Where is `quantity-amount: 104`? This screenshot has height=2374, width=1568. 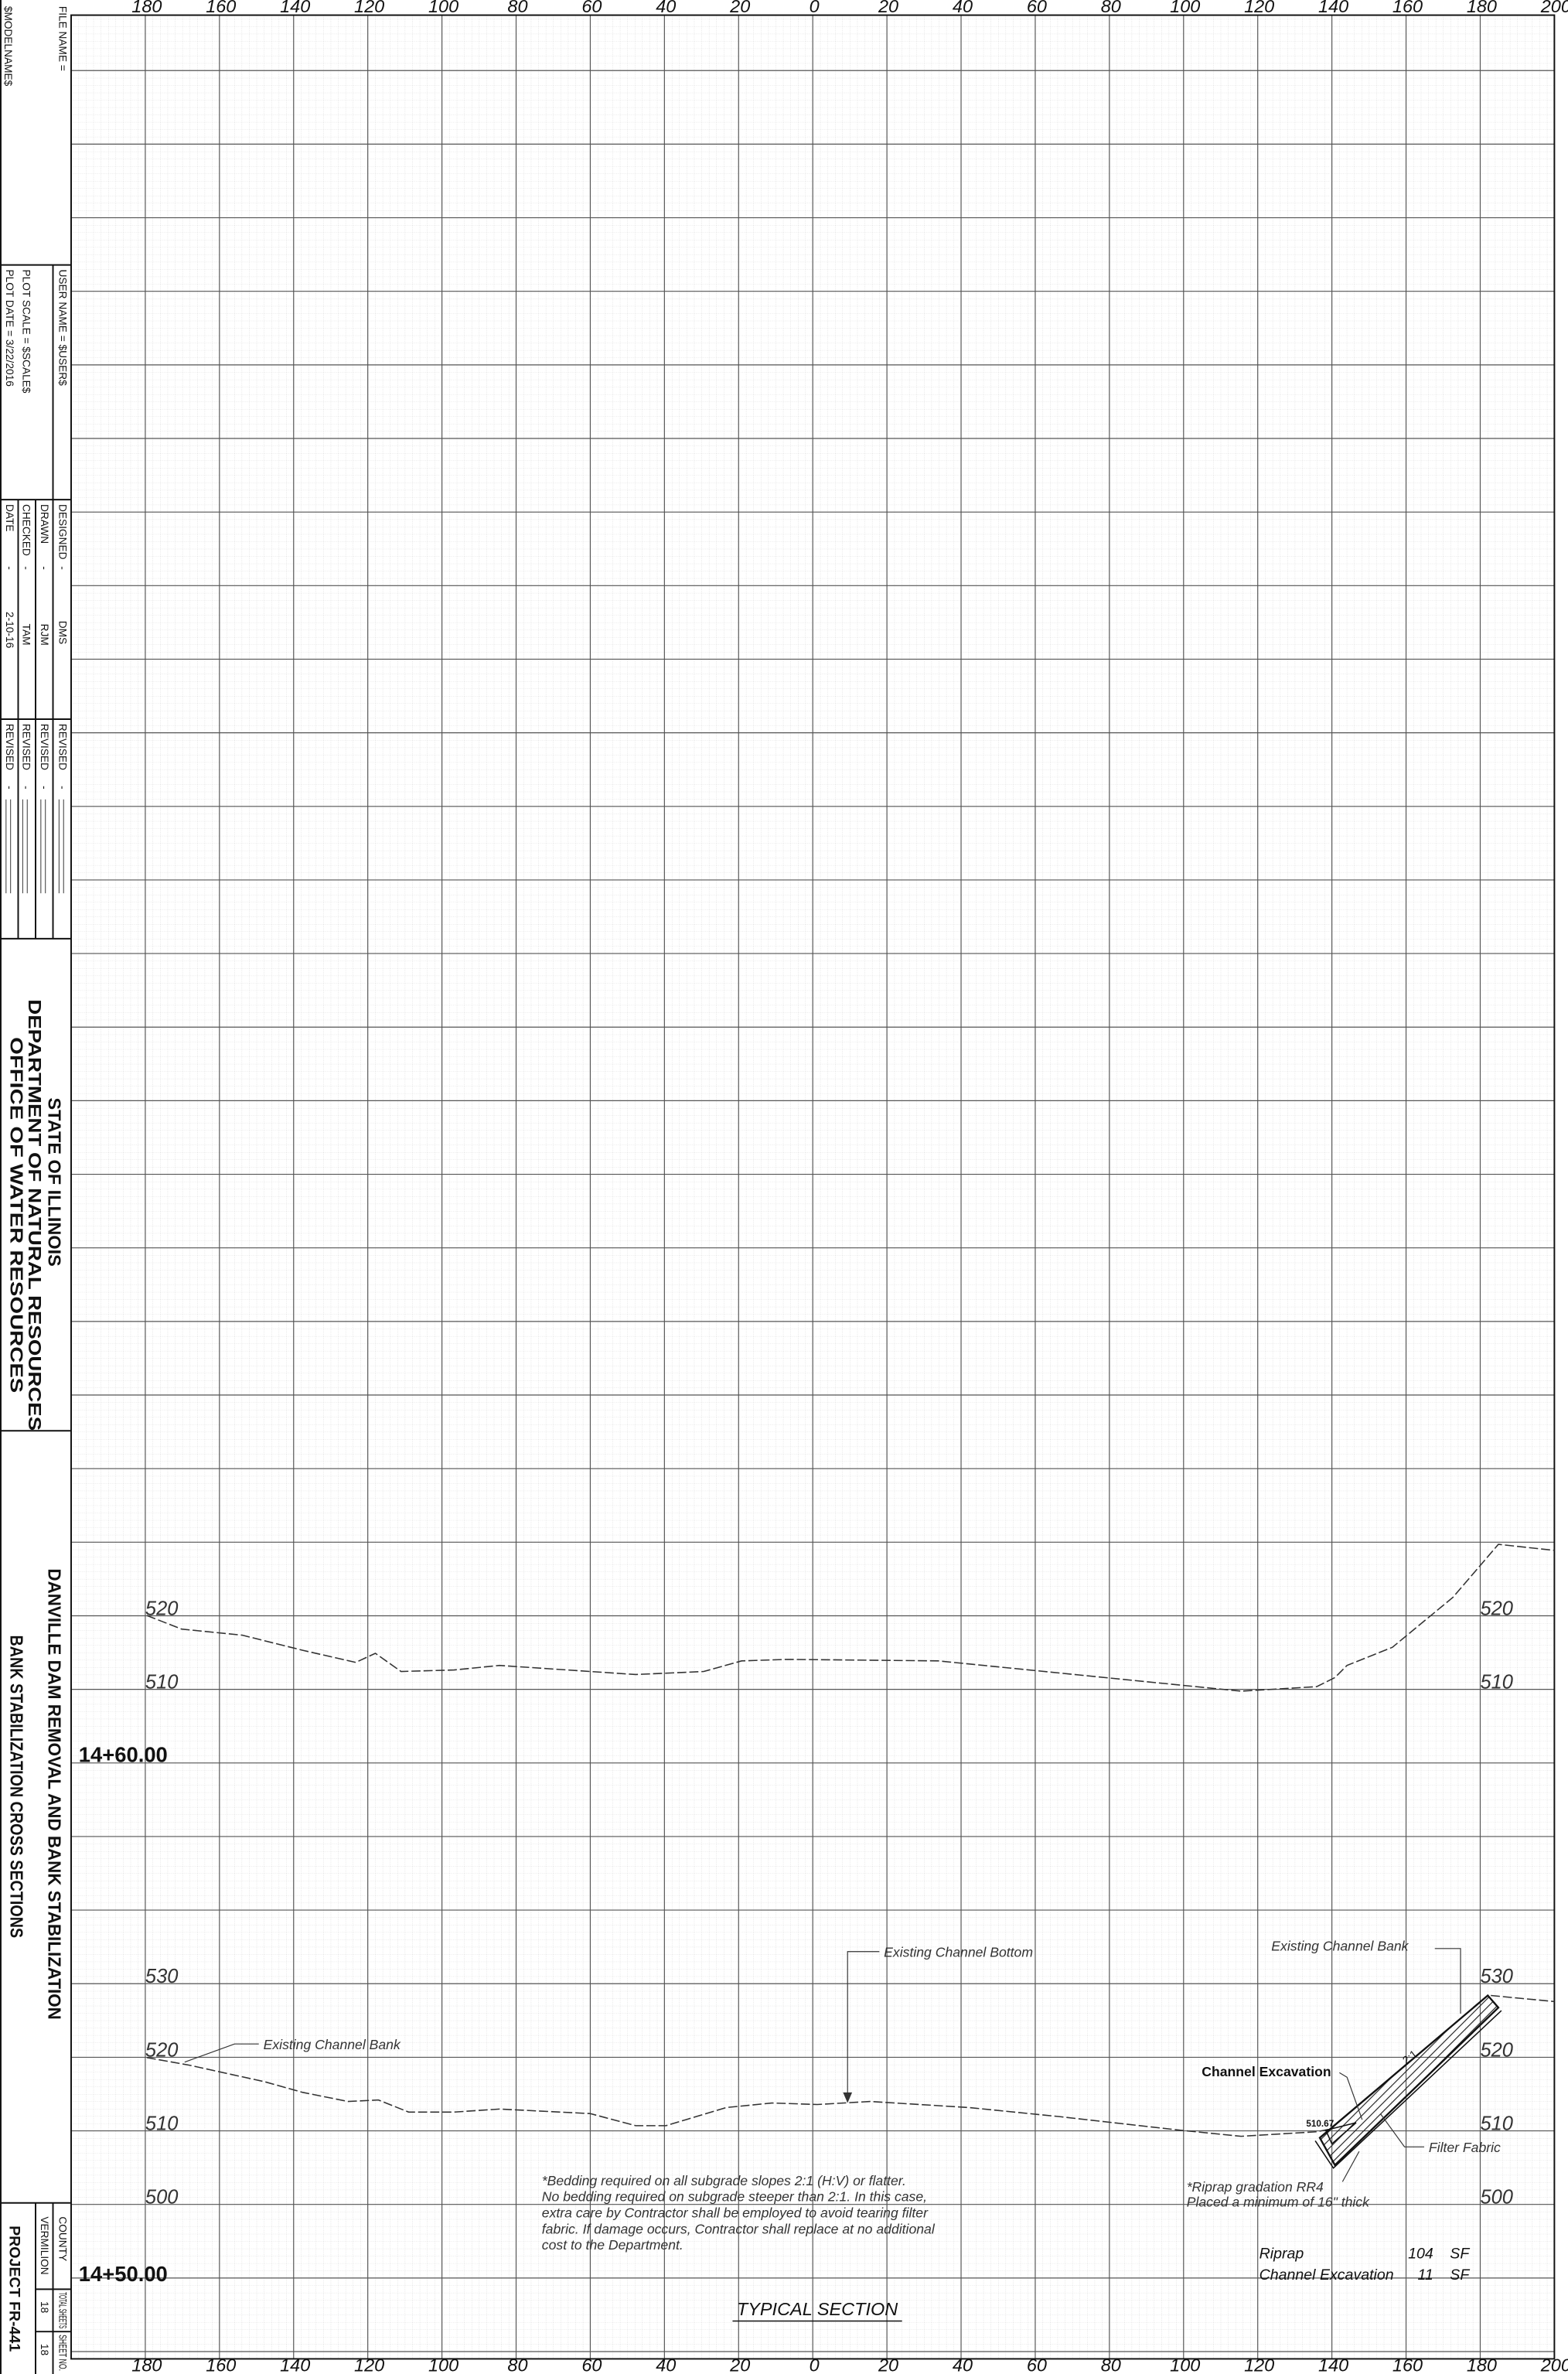 quantity-amount: 104 is located at coordinates (1420, 2253).